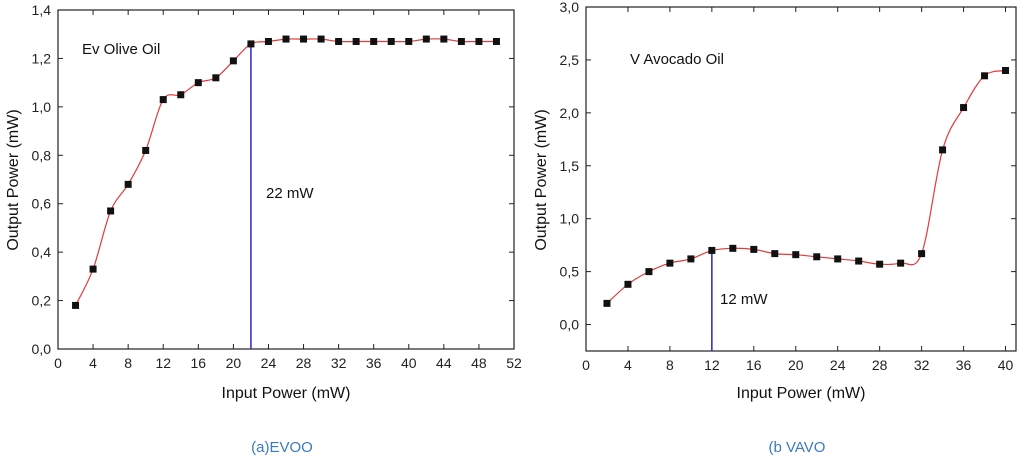 Image resolution: width=1025 pixels, height=460 pixels. Describe the element at coordinates (304, 363) in the screenshot. I see `chart-a-xtick-label: 28` at that location.